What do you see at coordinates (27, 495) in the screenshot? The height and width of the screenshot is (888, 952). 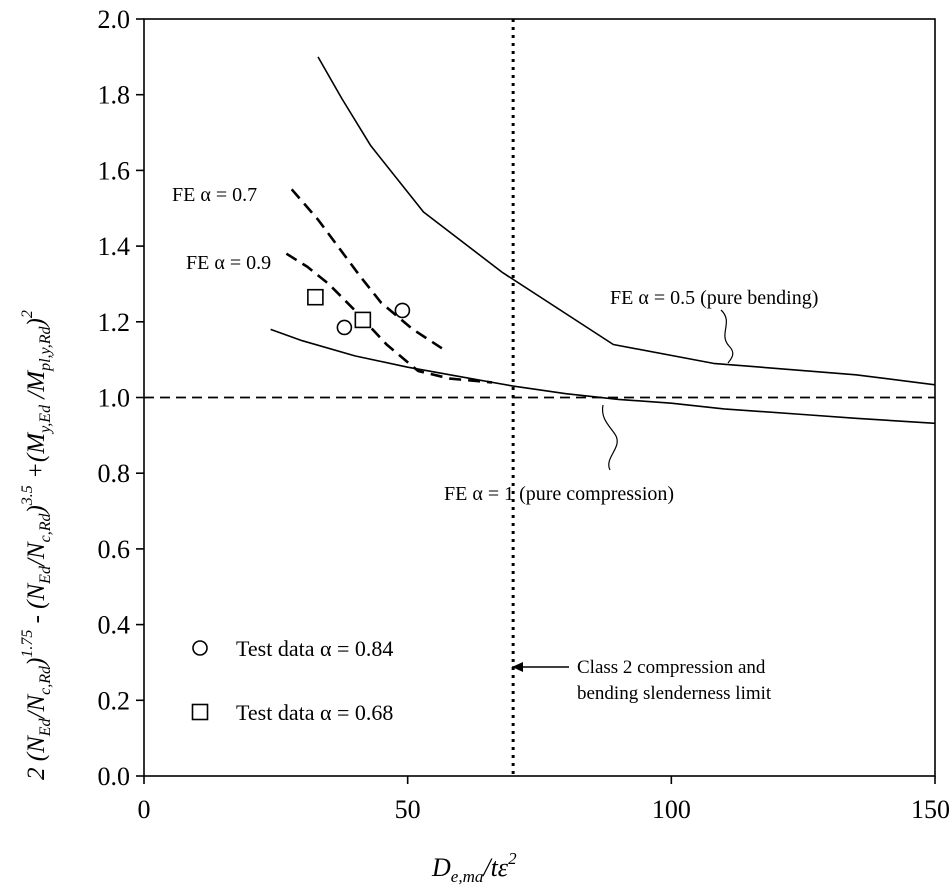 I see `y-title-sup2: 3.5` at bounding box center [27, 495].